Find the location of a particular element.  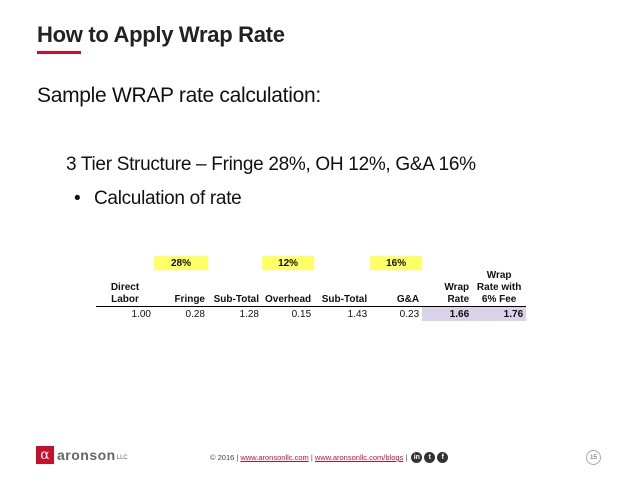

slide-title: How to Apply Wrap Rate is located at coordinates (161, 34).